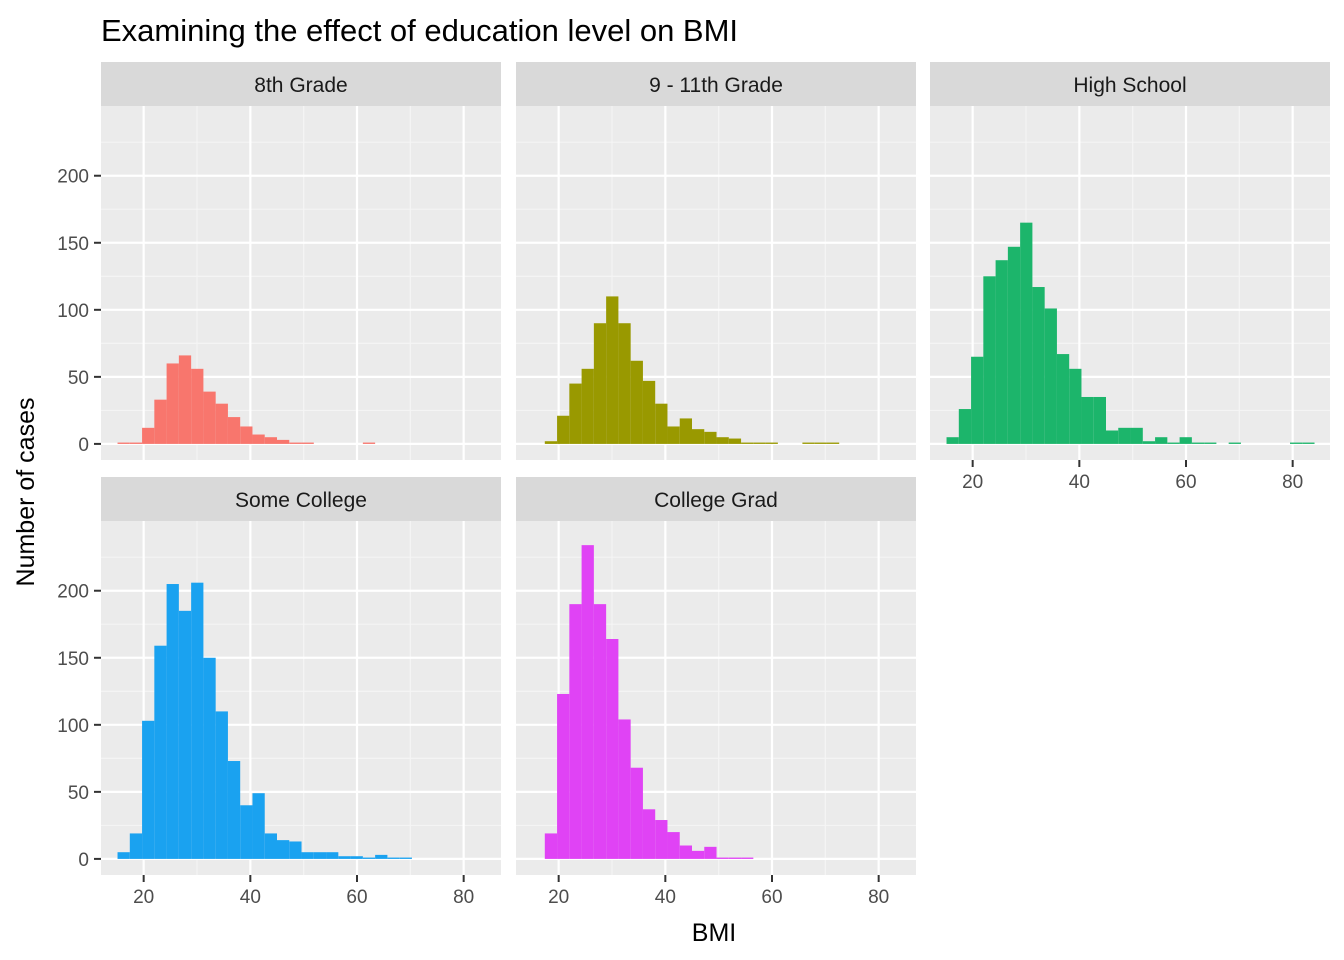  What do you see at coordinates (26, 492) in the screenshot?
I see `y-axis-title: Number of cases` at bounding box center [26, 492].